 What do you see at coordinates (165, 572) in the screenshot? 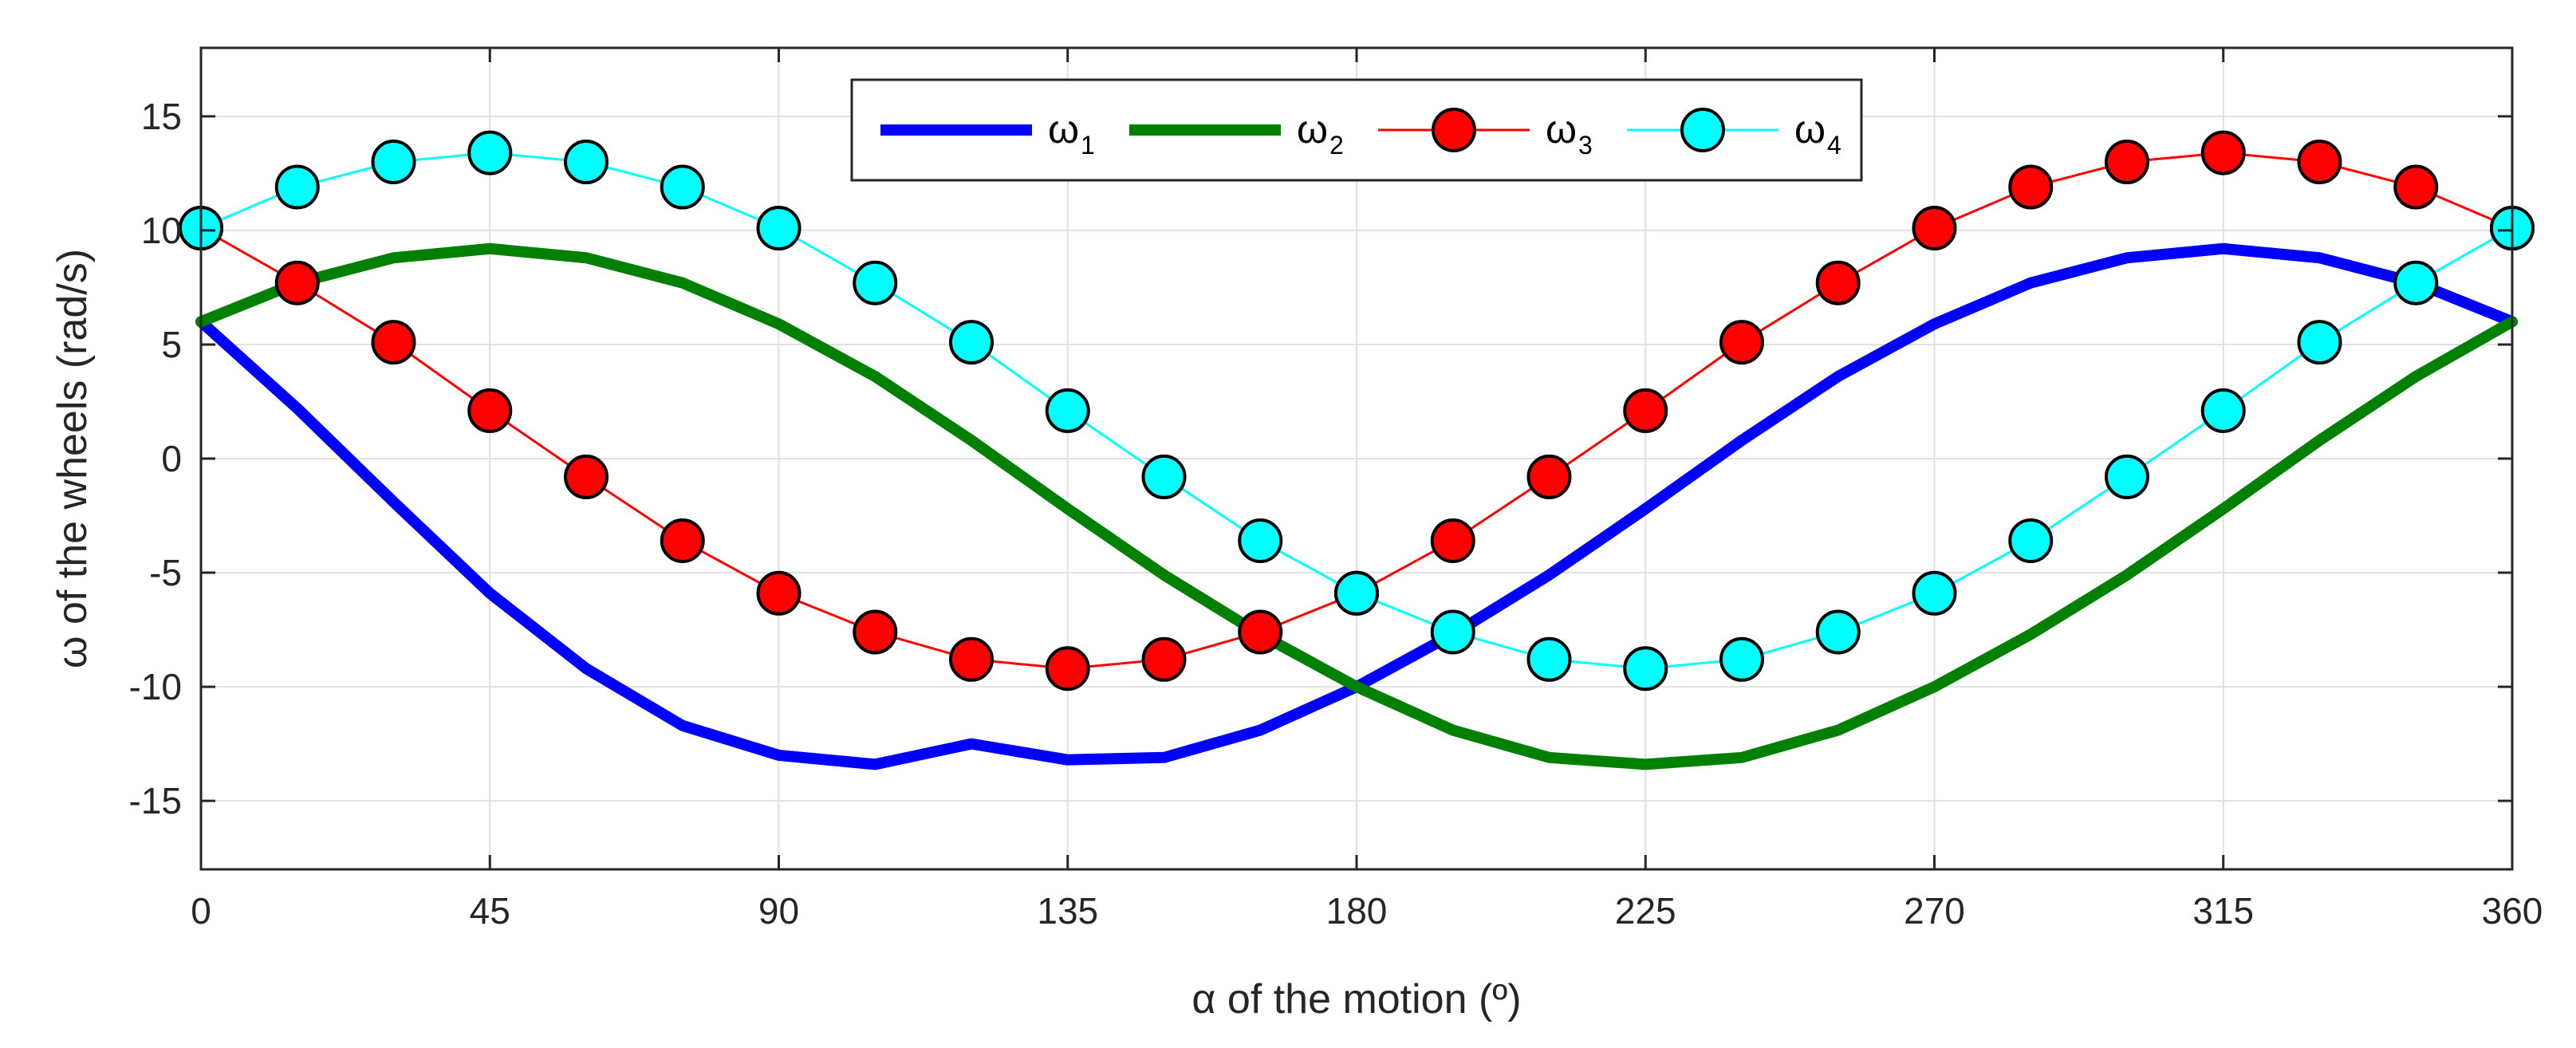
I see `y-tick-label: -5` at bounding box center [165, 572].